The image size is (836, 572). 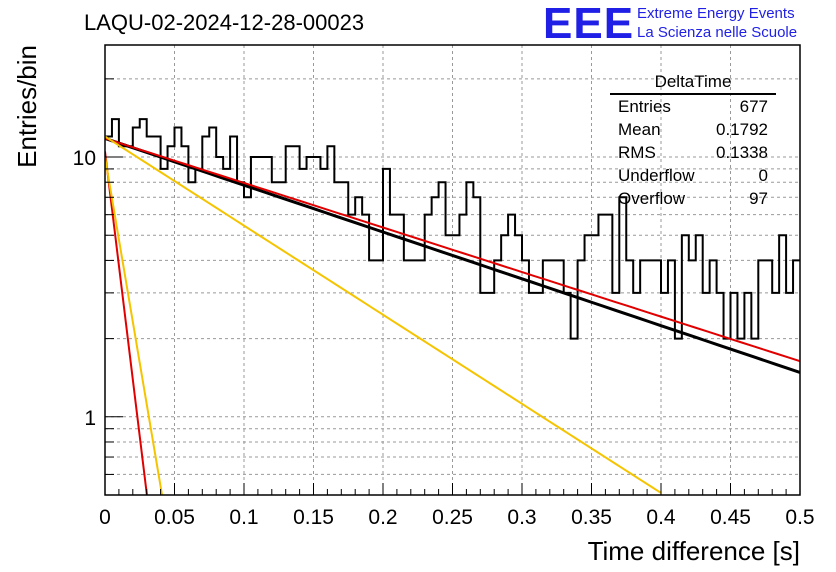 I want to click on x-tick-label: 0.35, so click(x=591, y=517).